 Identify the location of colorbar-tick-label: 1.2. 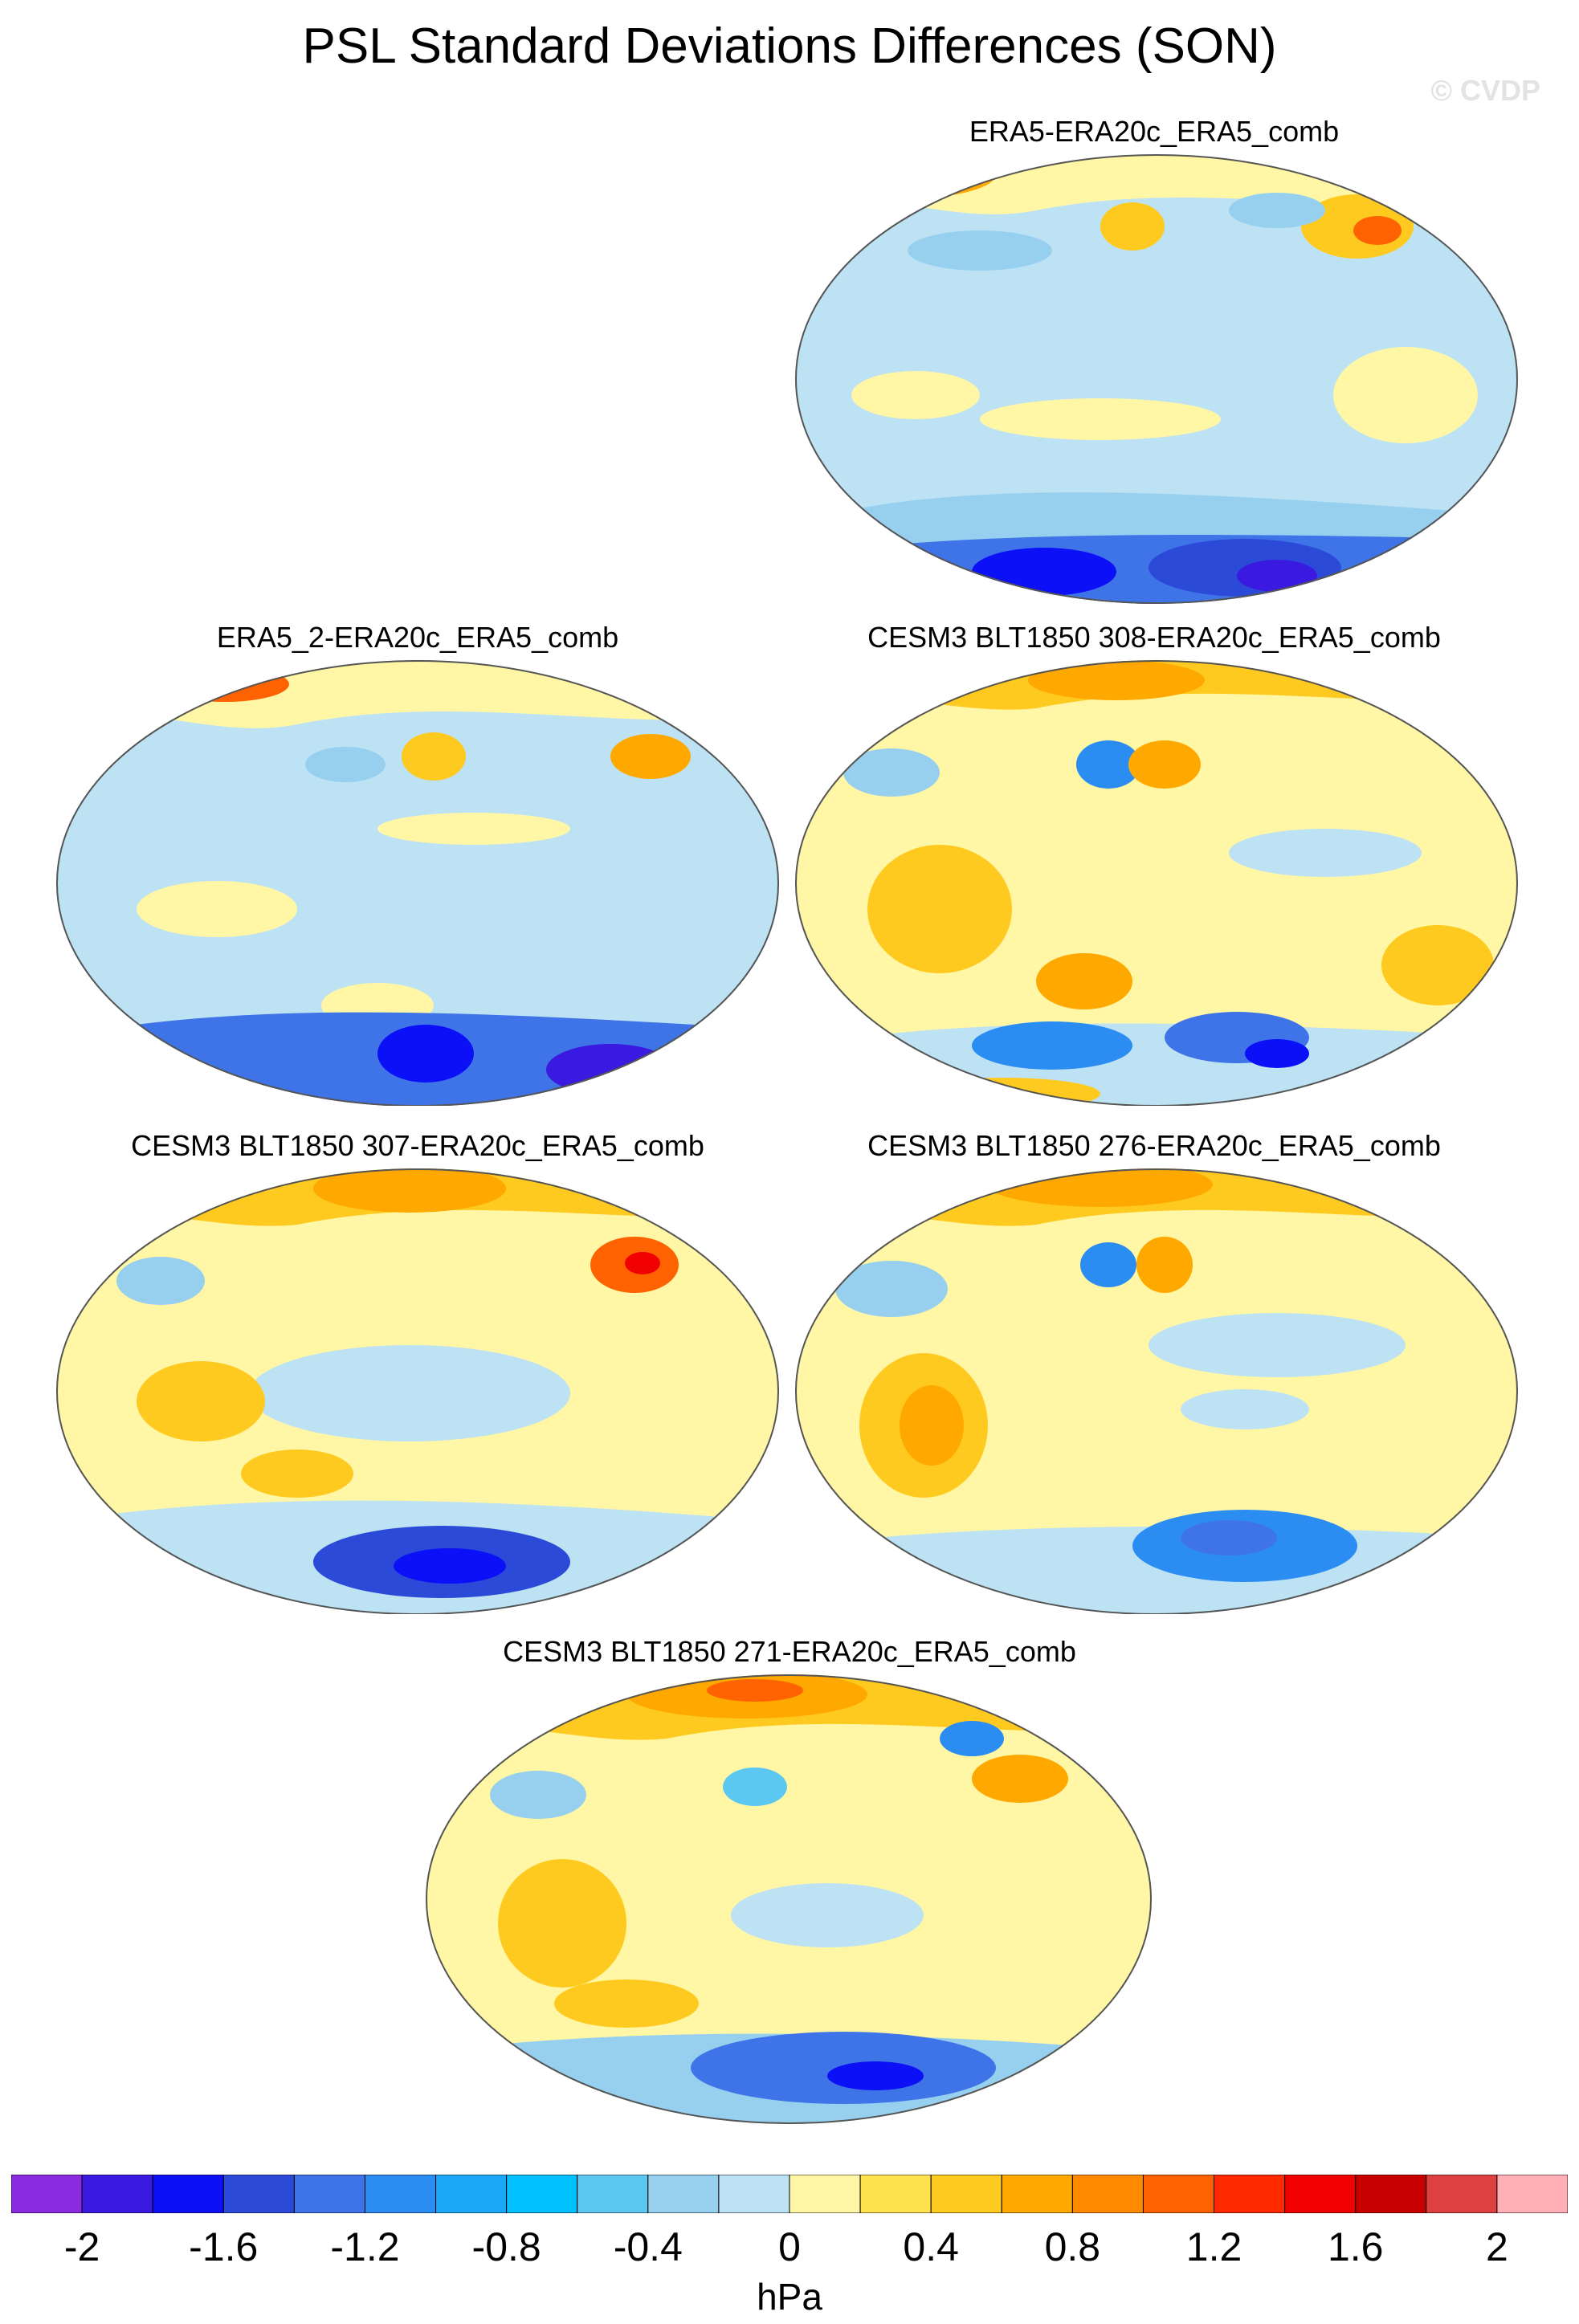
(1213, 2247).